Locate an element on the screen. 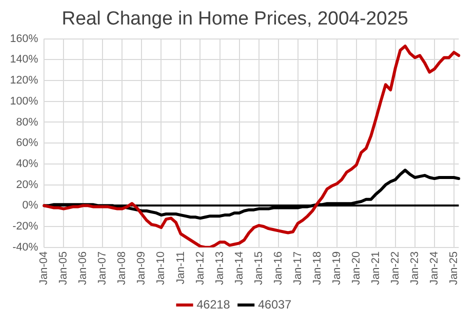  x-tick-label: Jan-07 is located at coordinates (102, 268).